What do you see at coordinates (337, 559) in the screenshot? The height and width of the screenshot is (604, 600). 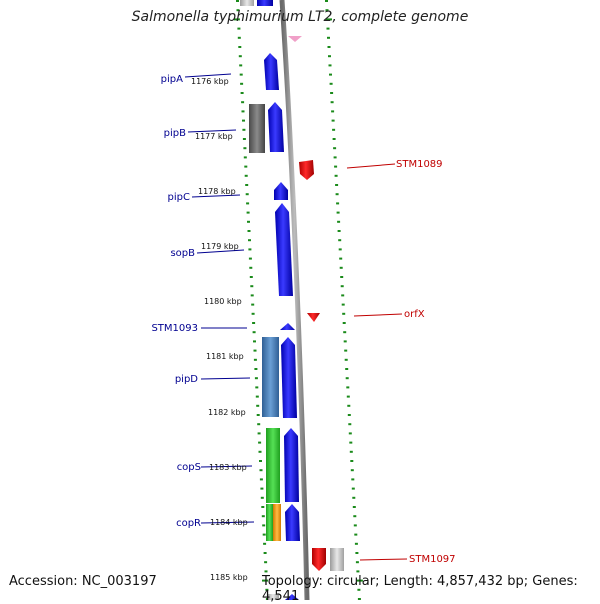 I see `block-right-light-gray` at bounding box center [337, 559].